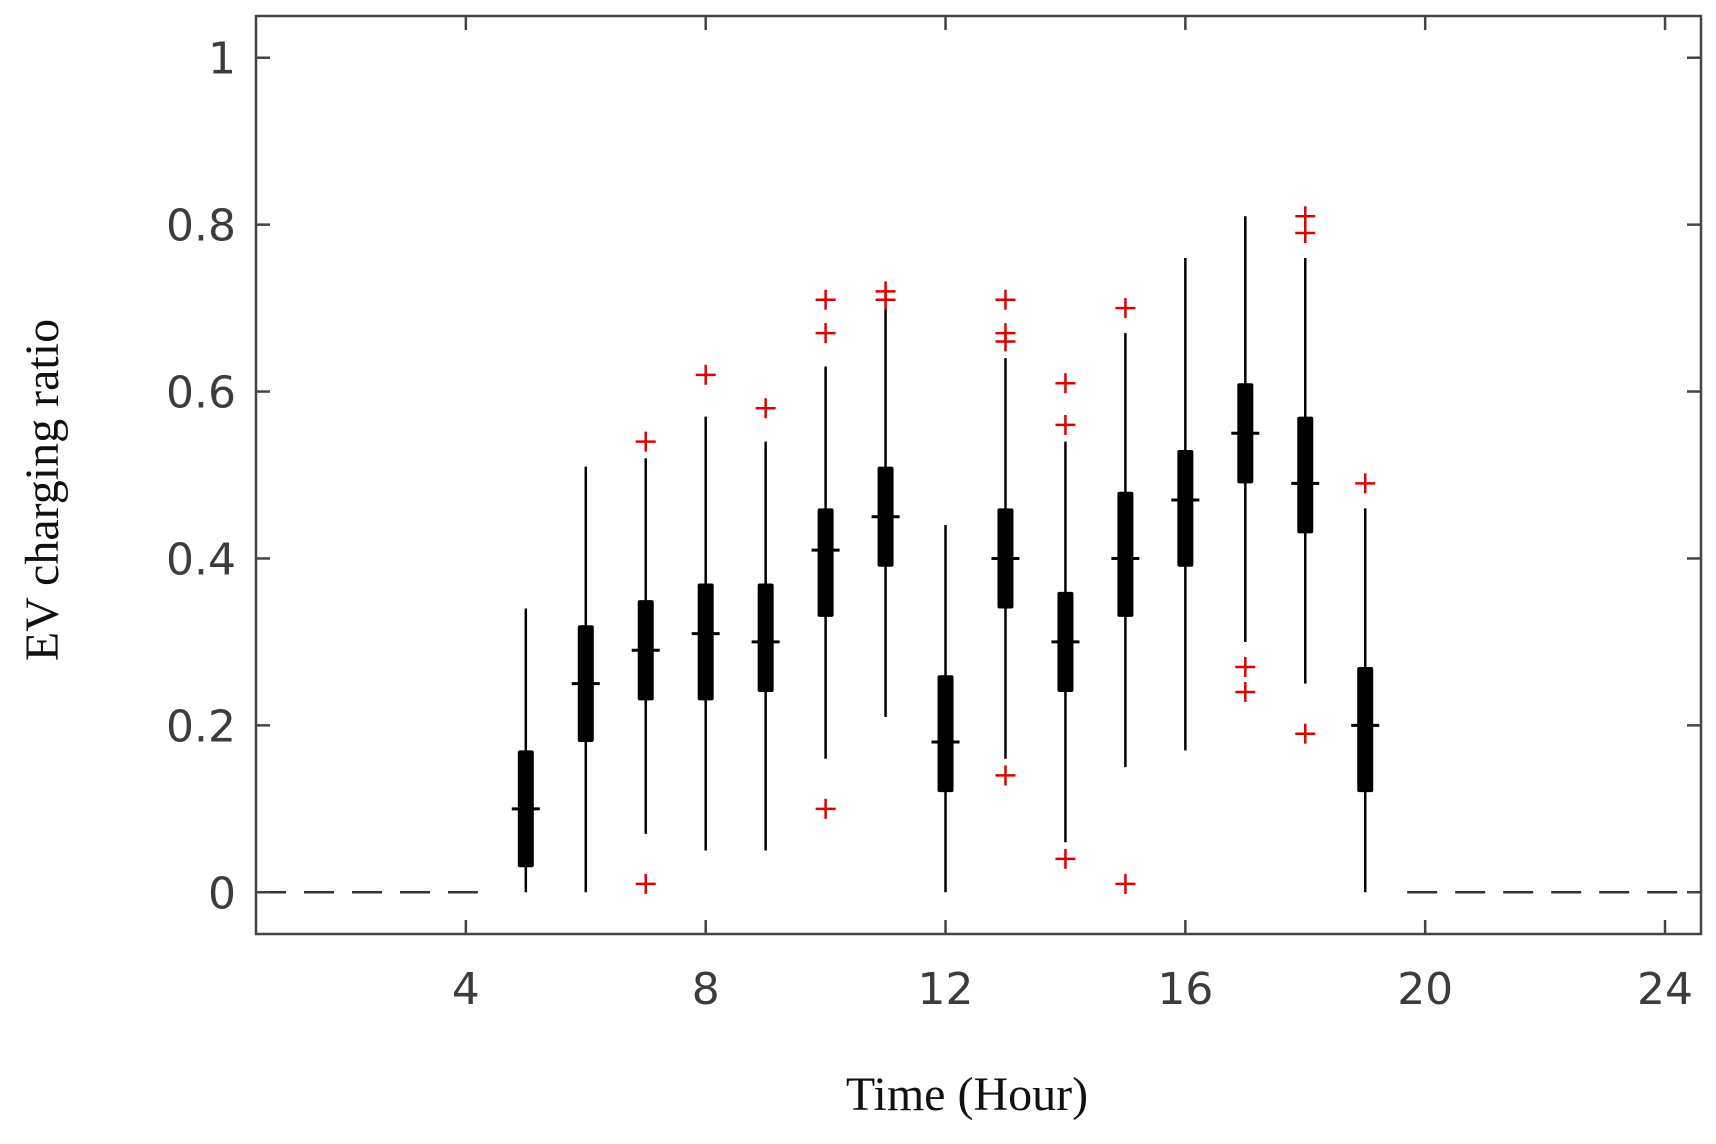  What do you see at coordinates (967, 1094) in the screenshot?
I see `x-axis-title: Time (Hour)` at bounding box center [967, 1094].